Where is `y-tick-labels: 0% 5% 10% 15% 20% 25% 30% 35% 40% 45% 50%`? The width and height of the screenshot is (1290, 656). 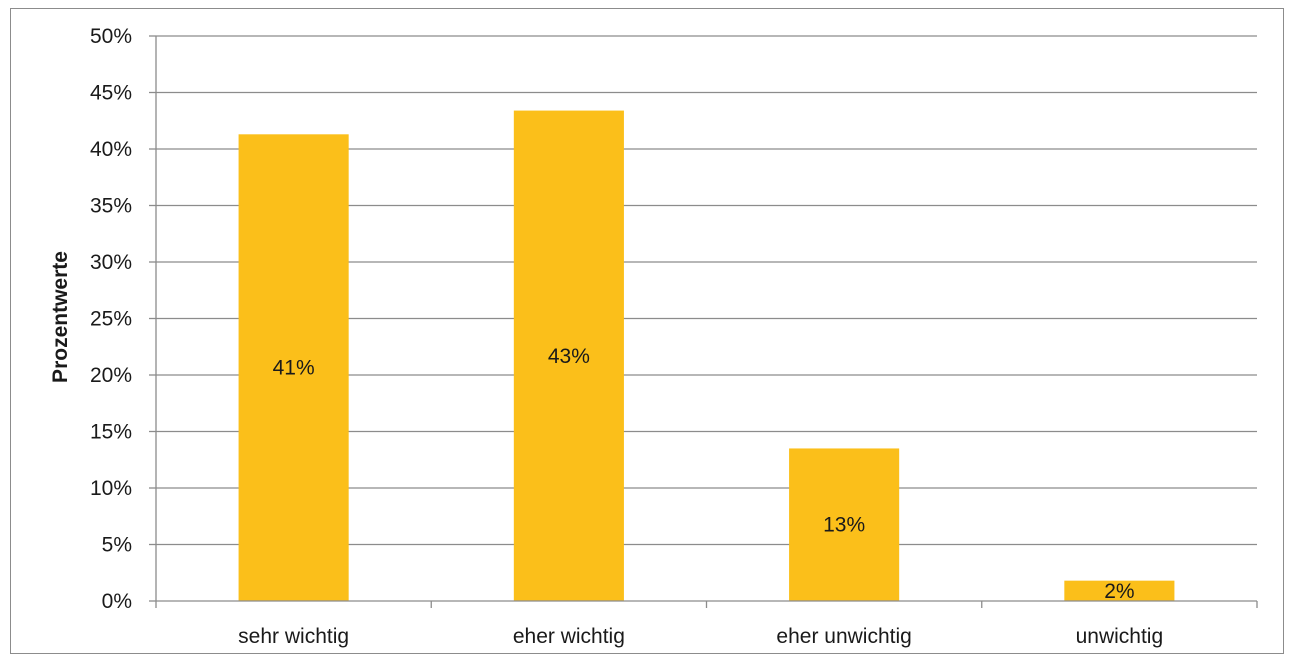
y-tick-labels: 0% 5% 10% 15% 20% 25% 30% 35% 40% 45% 50% is located at coordinates (111, 319).